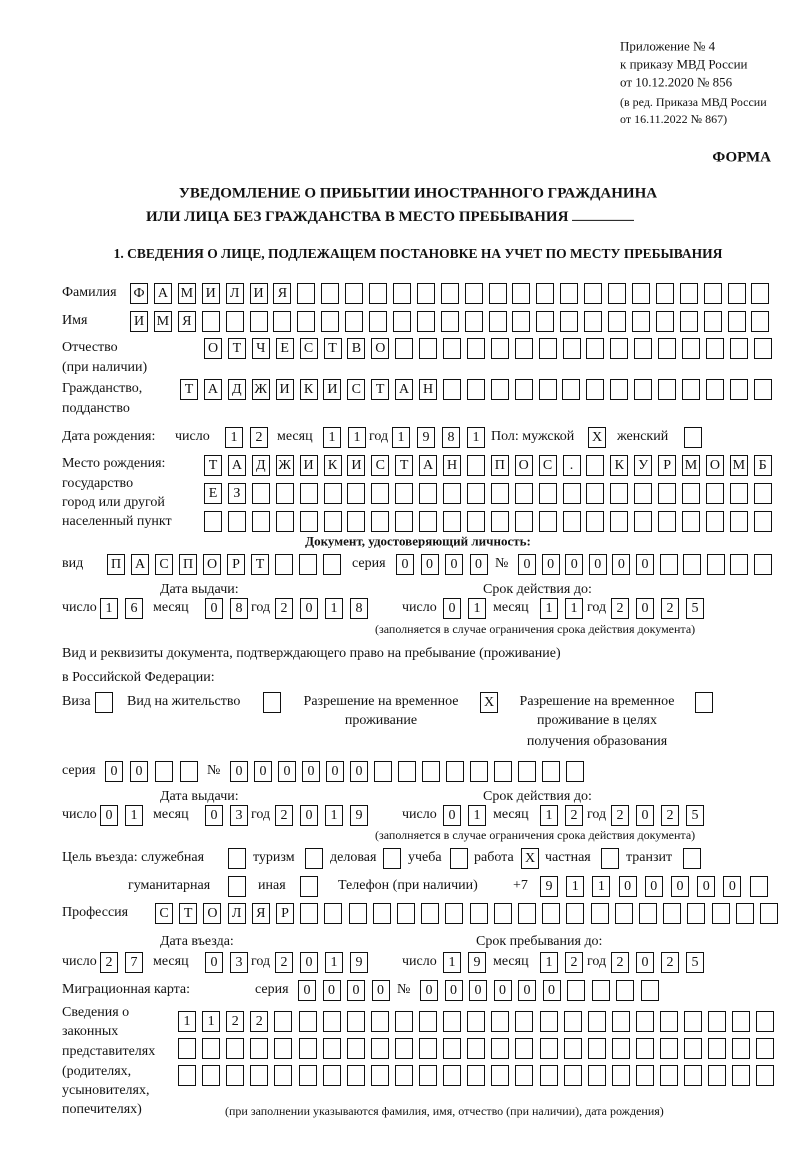  What do you see at coordinates (212, 913) in the screenshot?
I see `char-box-profession: О` at bounding box center [212, 913].